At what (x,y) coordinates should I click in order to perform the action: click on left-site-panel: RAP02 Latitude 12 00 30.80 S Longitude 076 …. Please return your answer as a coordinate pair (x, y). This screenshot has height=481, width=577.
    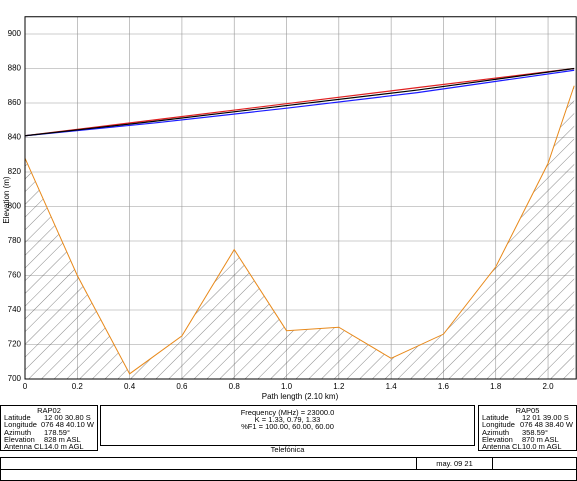
    Looking at the image, I should click on (49, 428).